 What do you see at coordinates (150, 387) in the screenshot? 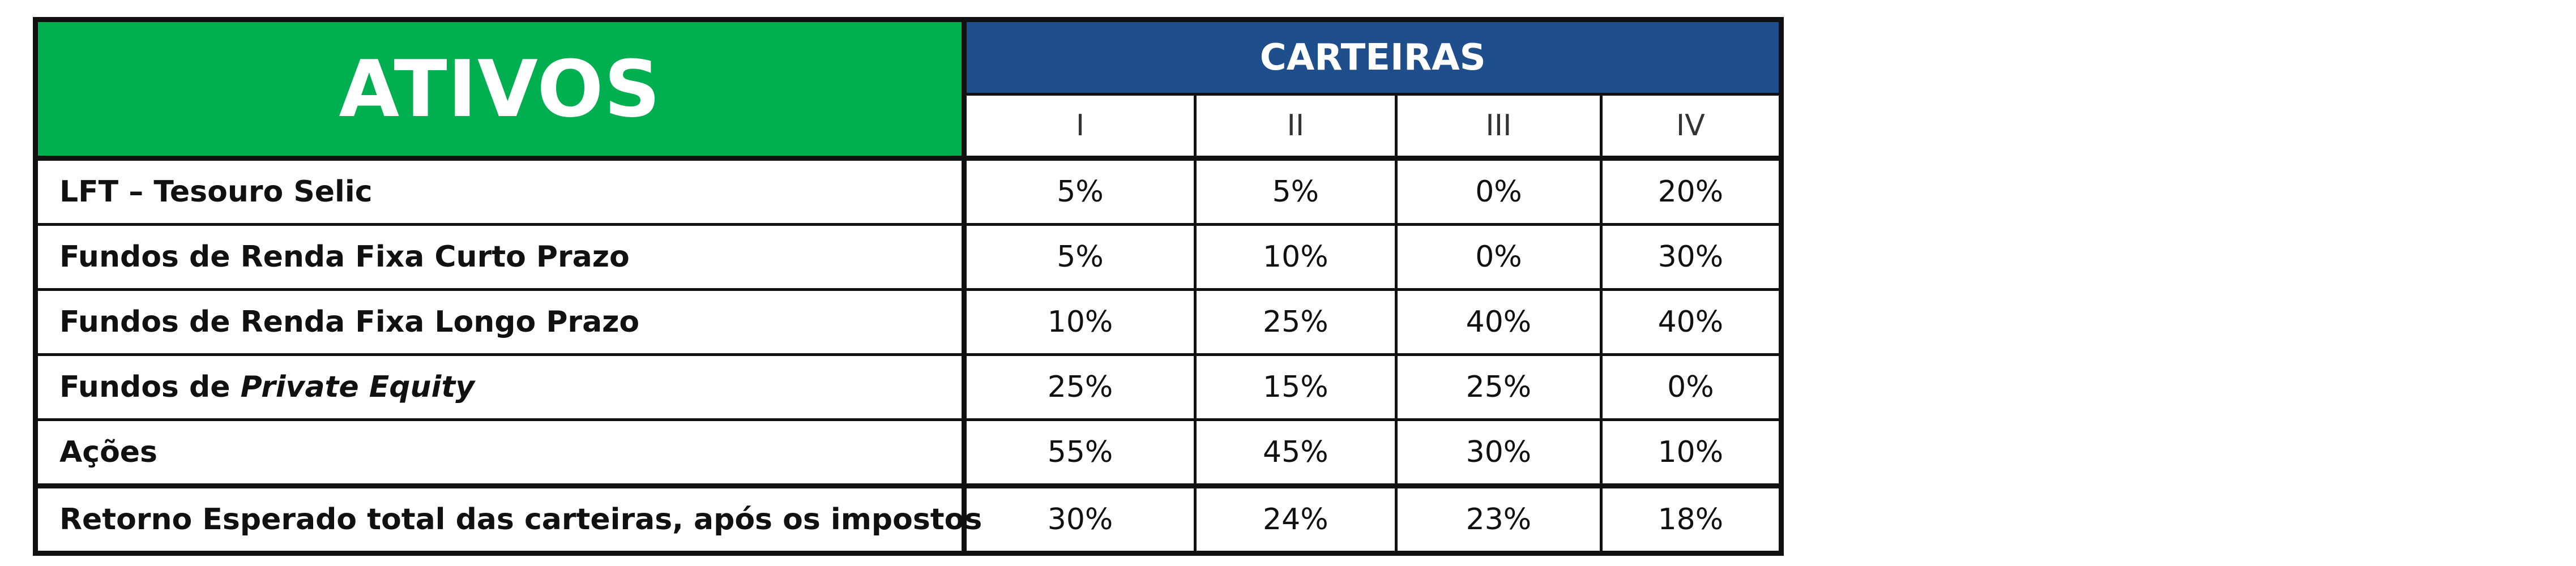
I see `asset-label-prefix: Fundos de` at bounding box center [150, 387].